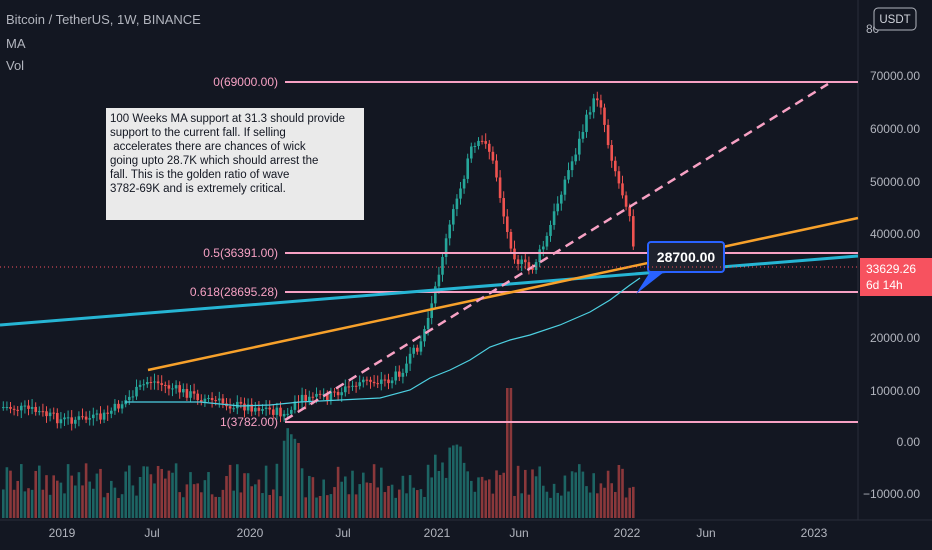  I want to click on symbol-title: Bitcoin / TetherUS, 1W, BINANCE, so click(103, 19).